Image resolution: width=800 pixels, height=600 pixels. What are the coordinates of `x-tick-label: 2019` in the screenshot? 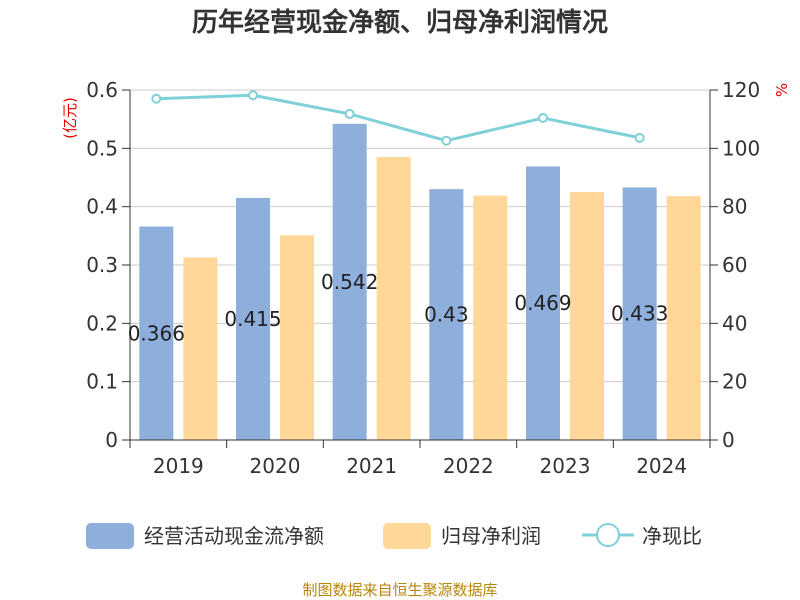 It's located at (178, 466).